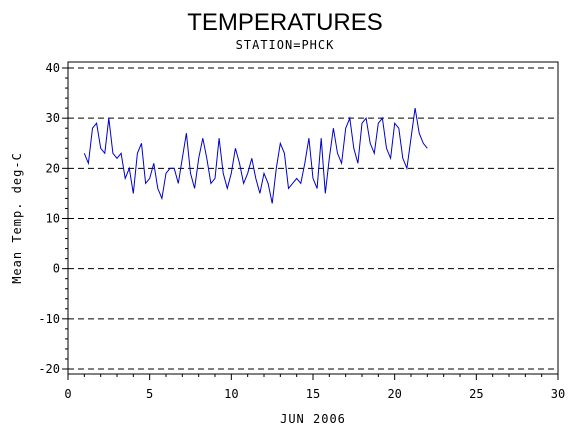  I want to click on y-axis-label: Mean Temp. deg-C, so click(17, 218).